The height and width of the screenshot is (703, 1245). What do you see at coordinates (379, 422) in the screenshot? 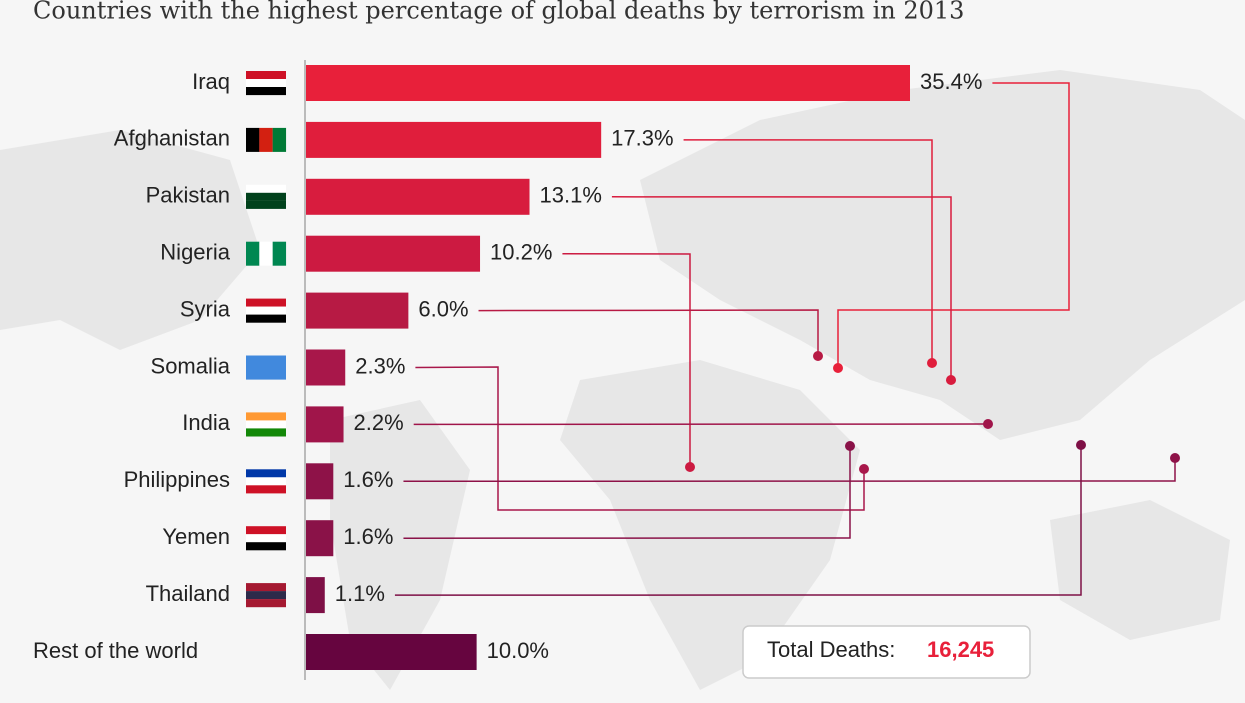
I see `value-label: 2.2%` at bounding box center [379, 422].